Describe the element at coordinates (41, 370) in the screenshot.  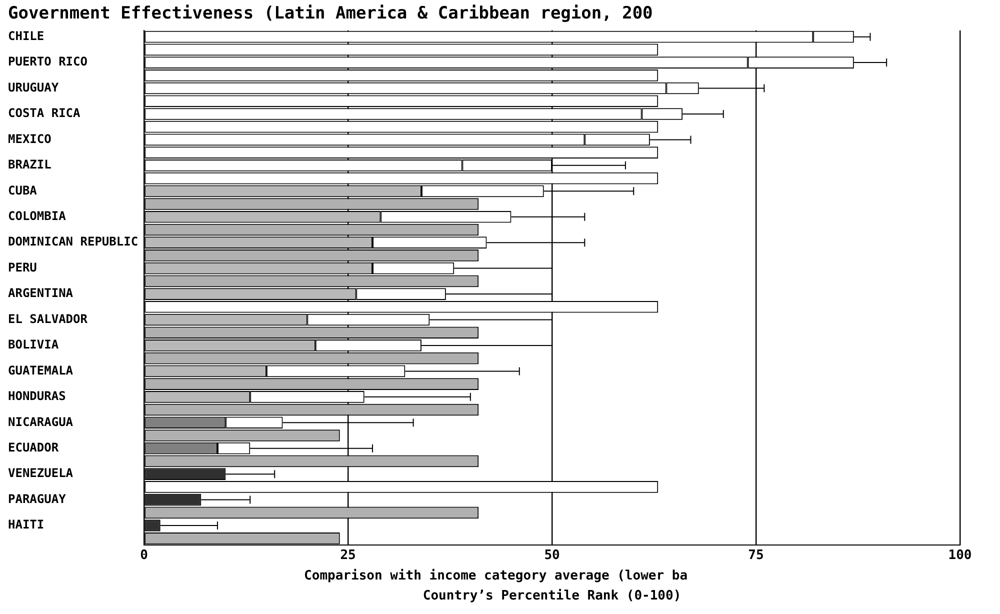
I see `y-tick-label: GUATEMALA` at that location.